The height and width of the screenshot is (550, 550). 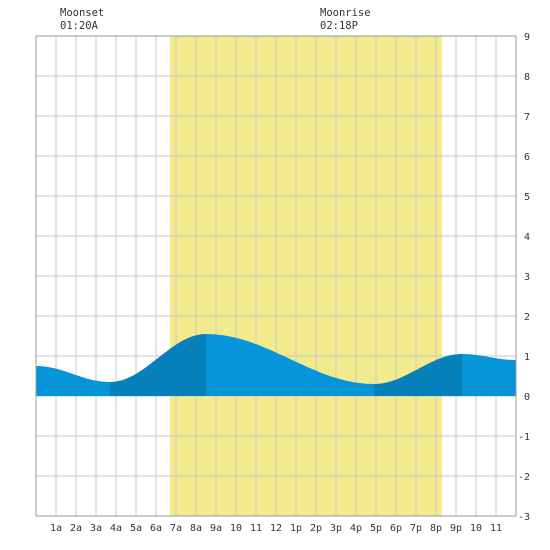 I want to click on x-tick-label: 2p, so click(x=316, y=528).